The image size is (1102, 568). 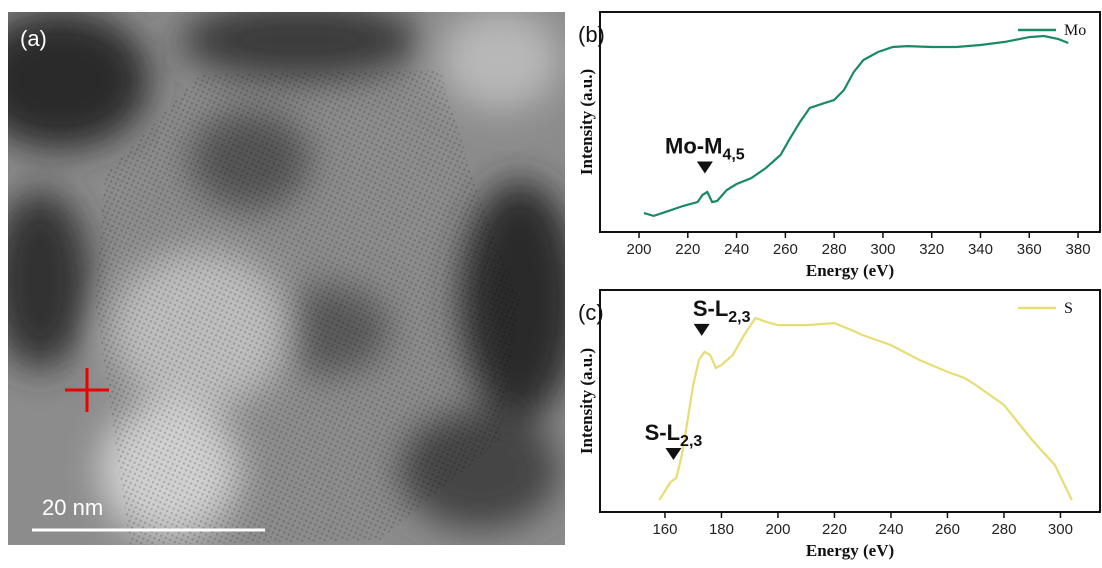 What do you see at coordinates (1075, 30) in the screenshot?
I see `legend-label: Mo` at bounding box center [1075, 30].